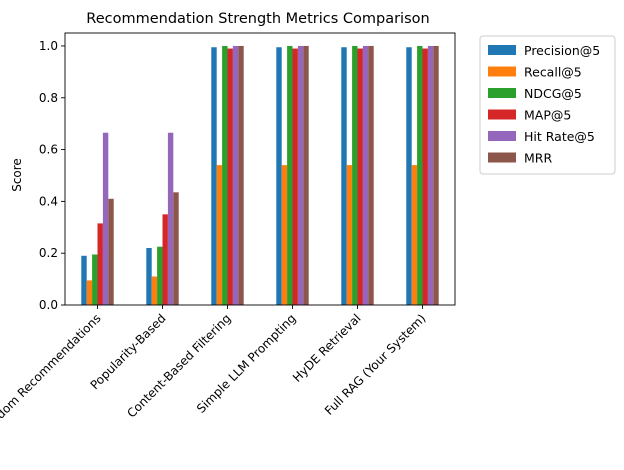 This screenshot has width=624, height=470. What do you see at coordinates (48, 305) in the screenshot?
I see `y-tick-label: 0.0` at bounding box center [48, 305].